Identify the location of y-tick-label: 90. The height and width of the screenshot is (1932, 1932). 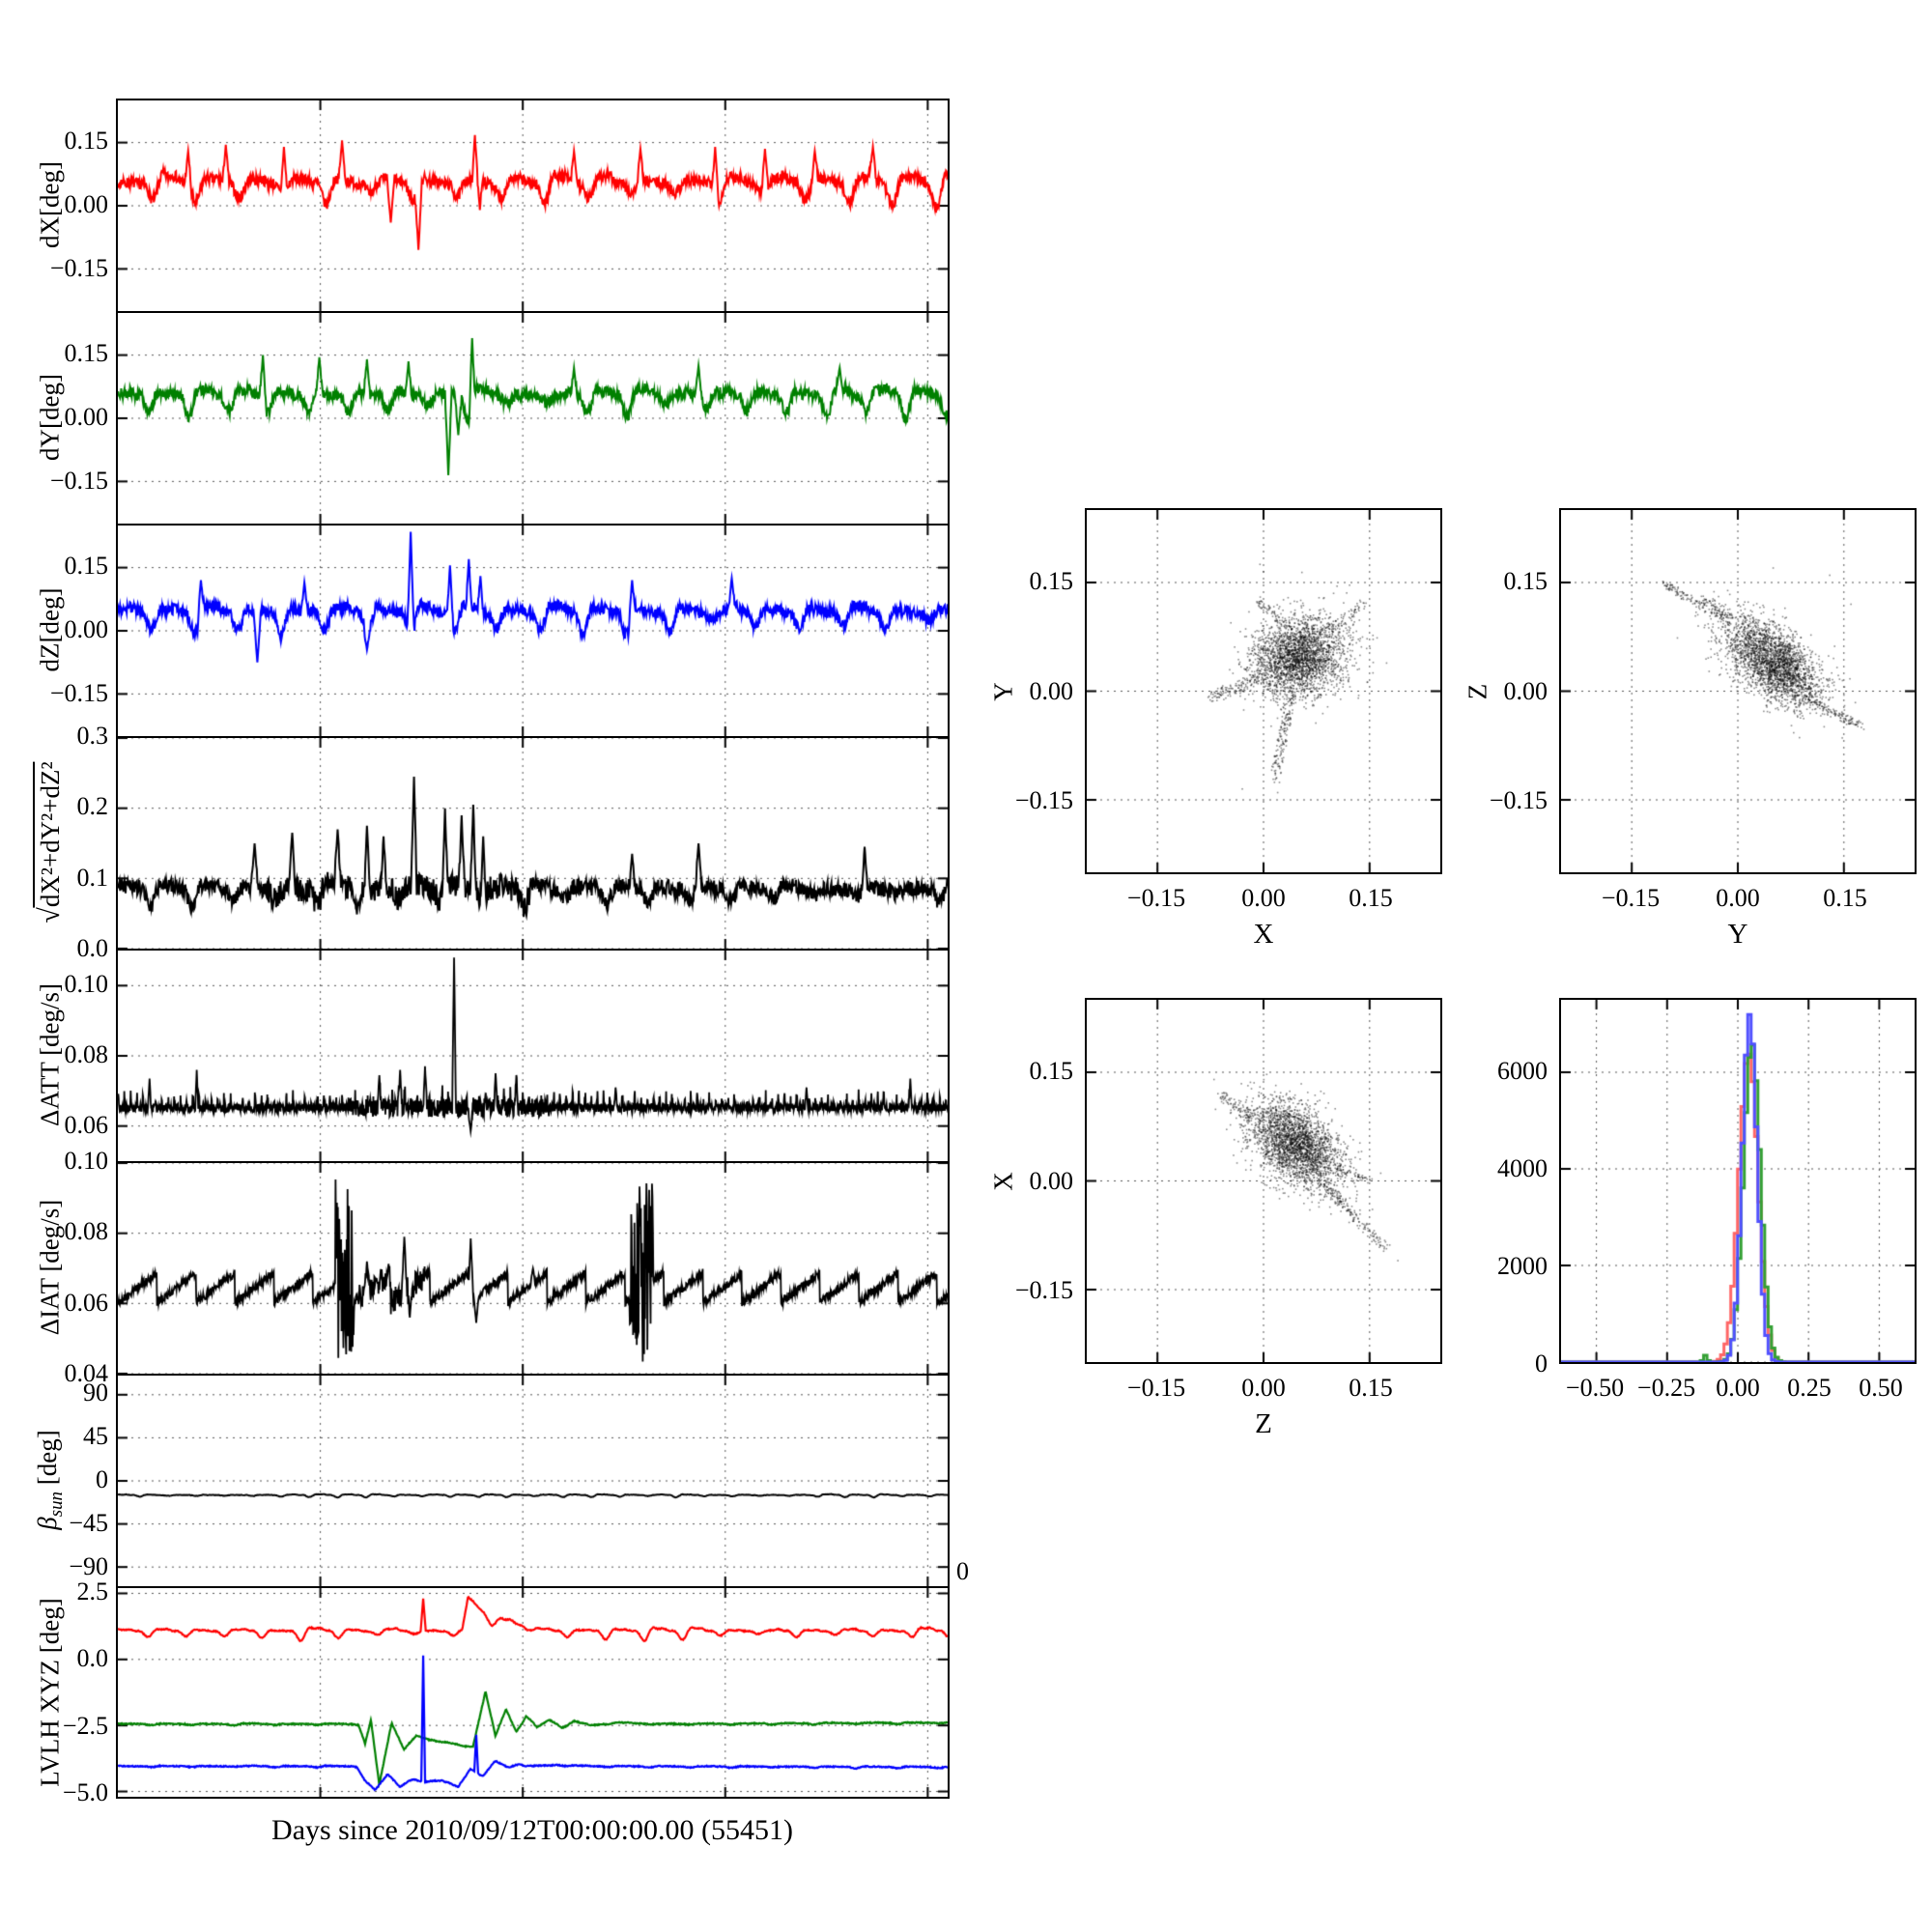
(95, 1392).